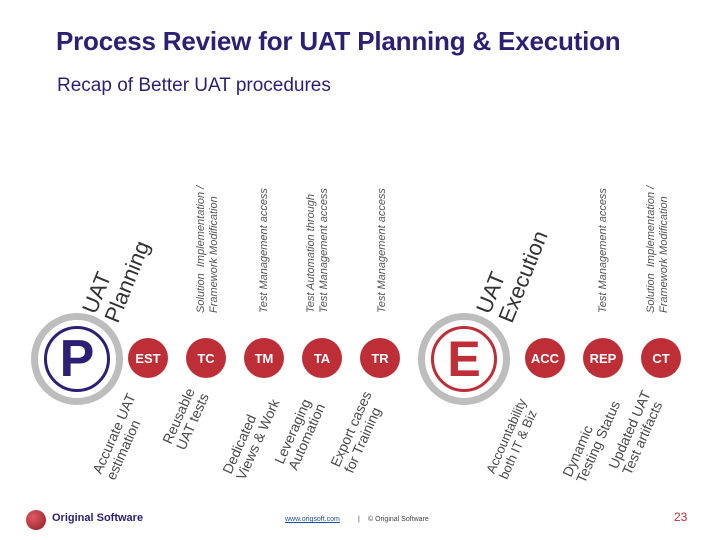  Describe the element at coordinates (116, 281) in the screenshot. I see `planning-phase-label: UAT Planning` at that location.